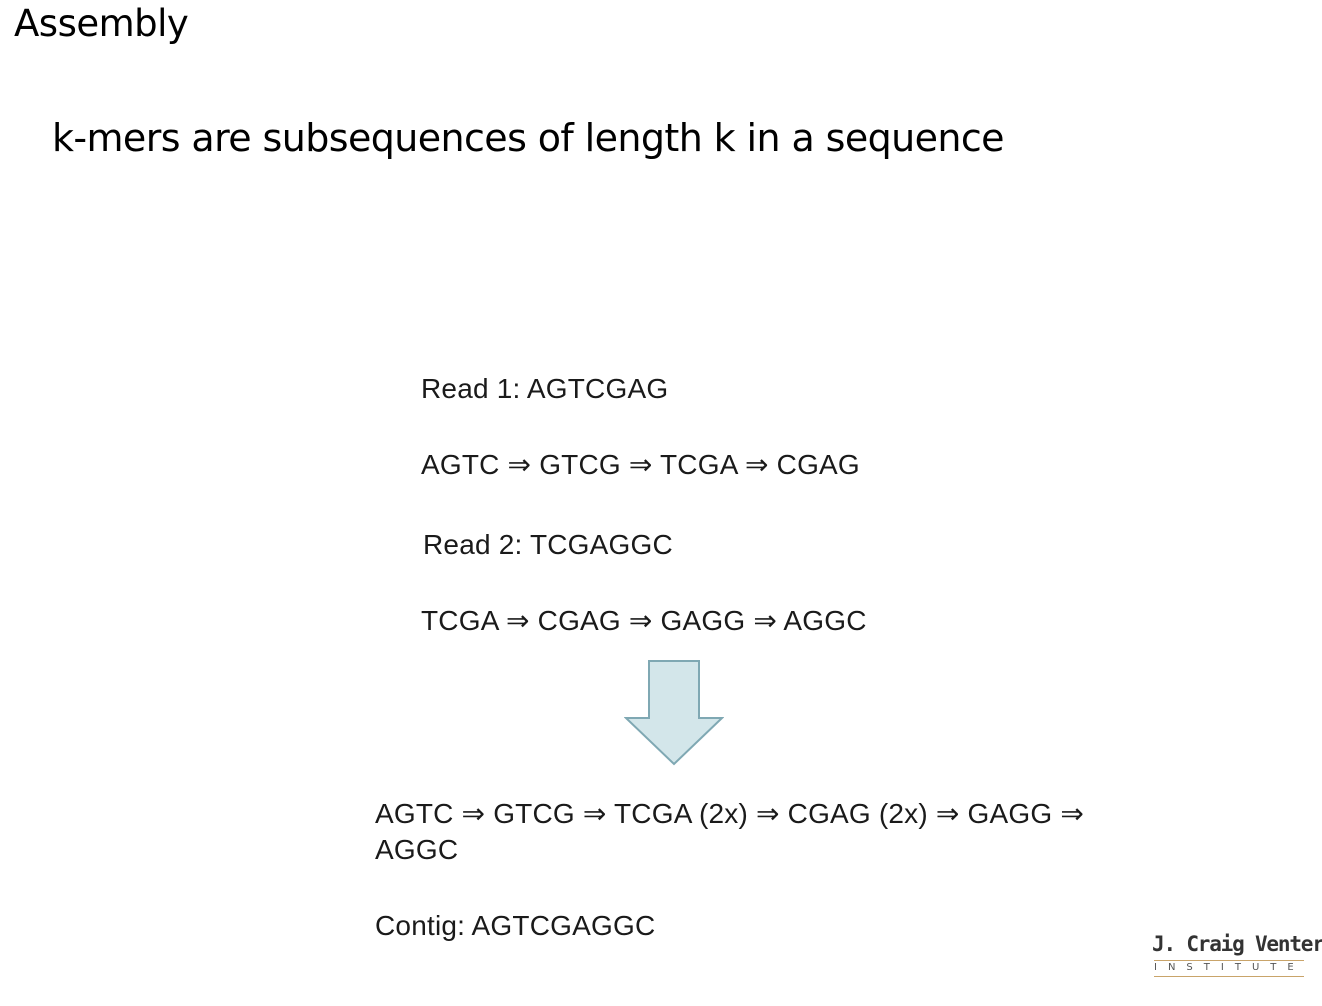  Describe the element at coordinates (417, 849) in the screenshot. I see `merged-kmers-line2: AGGC` at that location.